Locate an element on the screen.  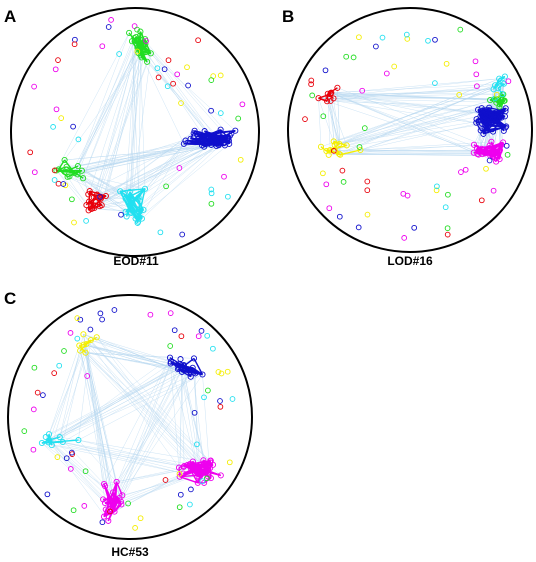
panel-b-label: B is located at coordinates (288, 16).